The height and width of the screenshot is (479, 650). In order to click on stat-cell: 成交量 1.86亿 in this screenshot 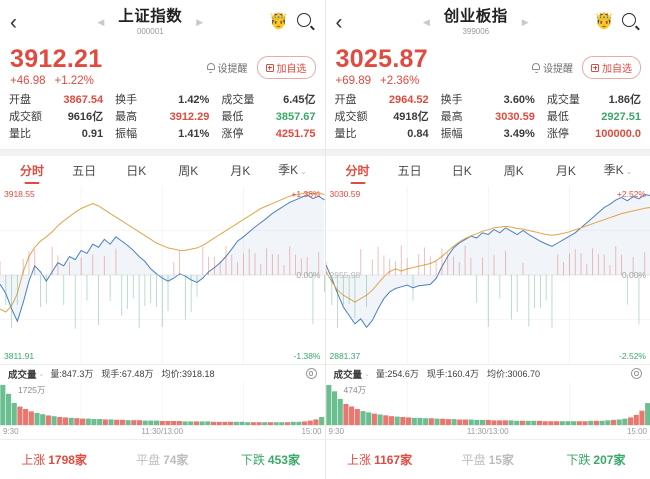, I will do `click(594, 100)`.